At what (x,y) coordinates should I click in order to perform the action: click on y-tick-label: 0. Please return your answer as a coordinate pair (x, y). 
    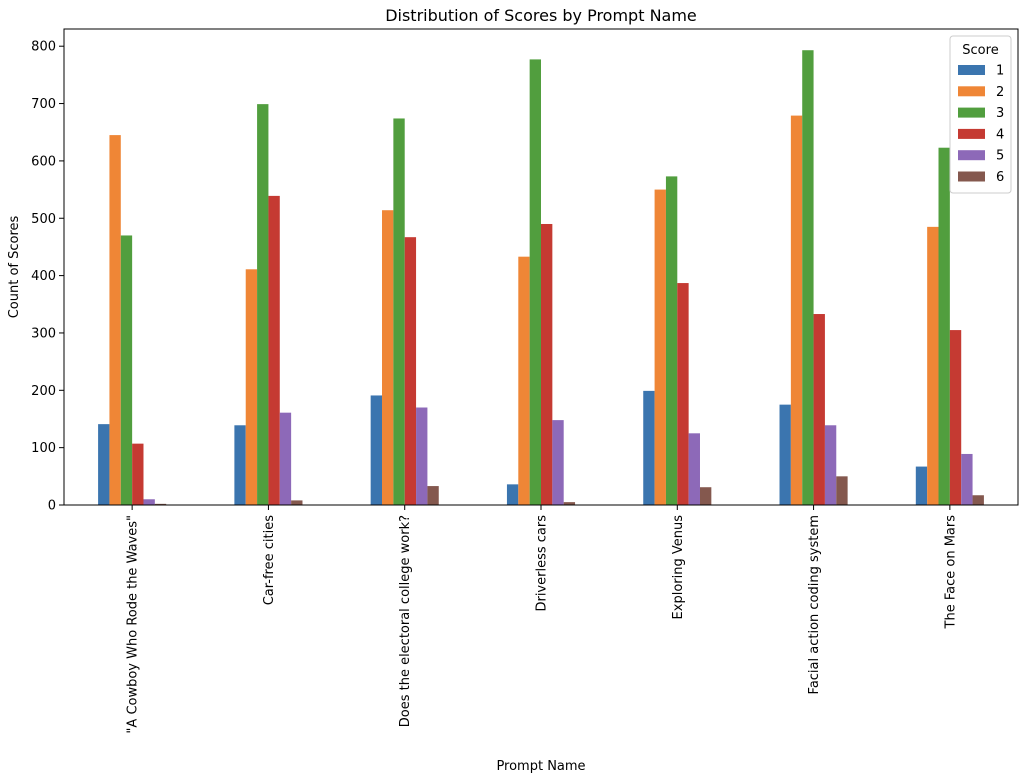
    Looking at the image, I should click on (52, 506).